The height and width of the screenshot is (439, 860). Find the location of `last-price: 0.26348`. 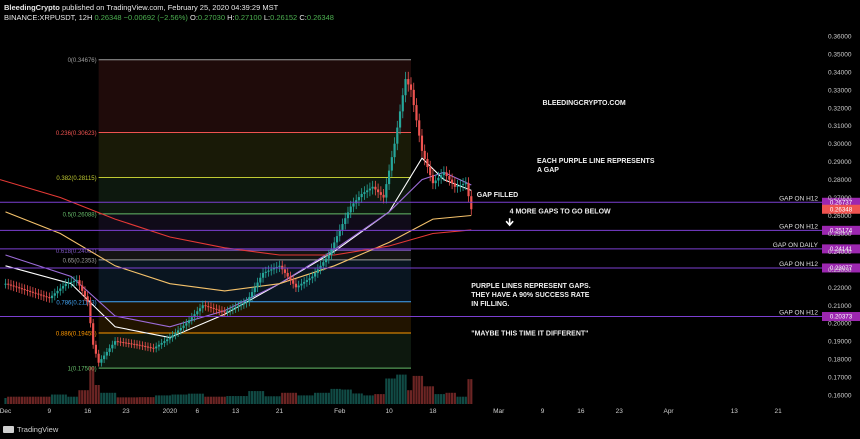

last-price: 0.26348 is located at coordinates (108, 17).